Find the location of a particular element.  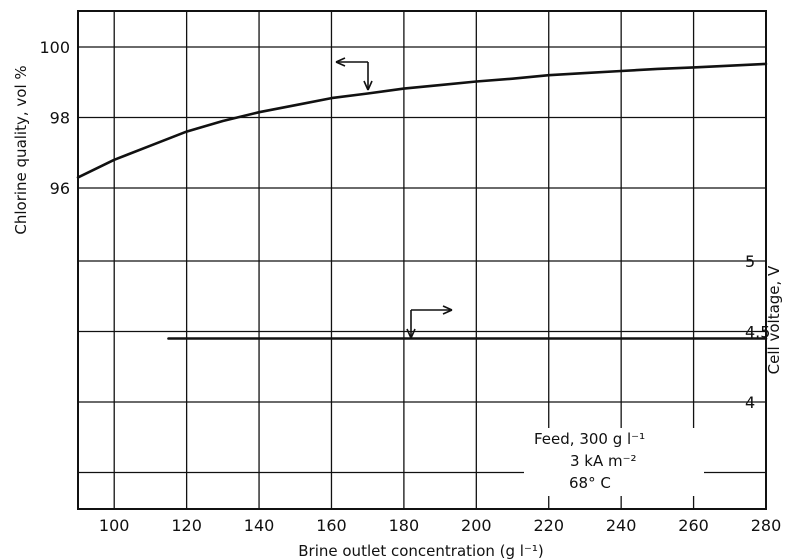

y-axis-right-title: Cell voltage, V is located at coordinates (774, 319).